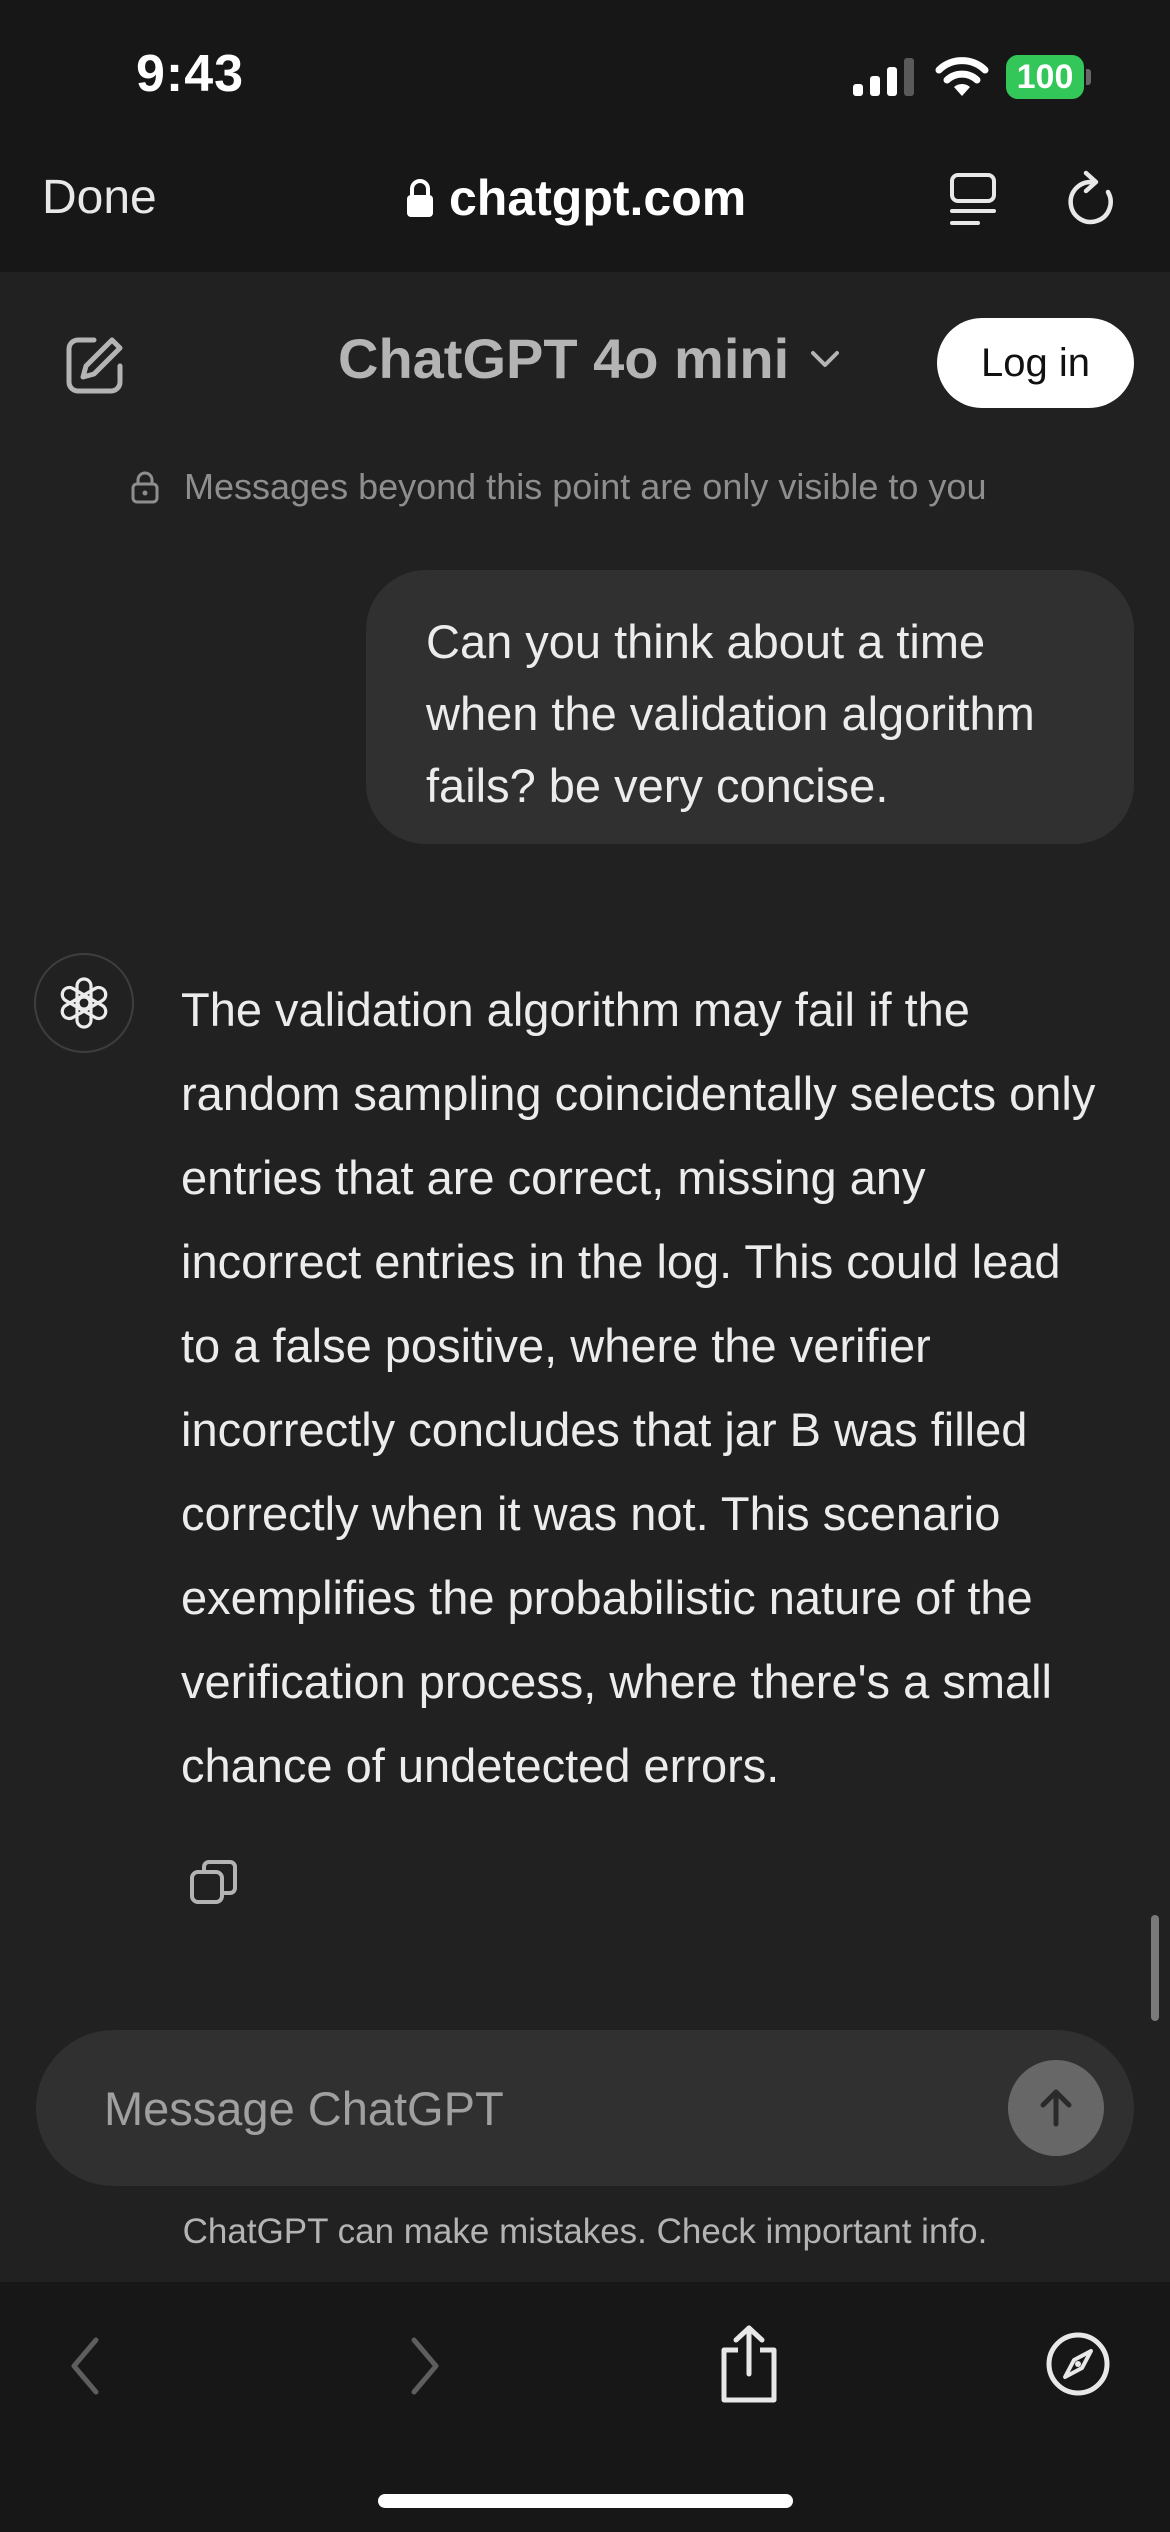 Image resolution: width=1170 pixels, height=2532 pixels. I want to click on new-chat-icon, so click(95, 365).